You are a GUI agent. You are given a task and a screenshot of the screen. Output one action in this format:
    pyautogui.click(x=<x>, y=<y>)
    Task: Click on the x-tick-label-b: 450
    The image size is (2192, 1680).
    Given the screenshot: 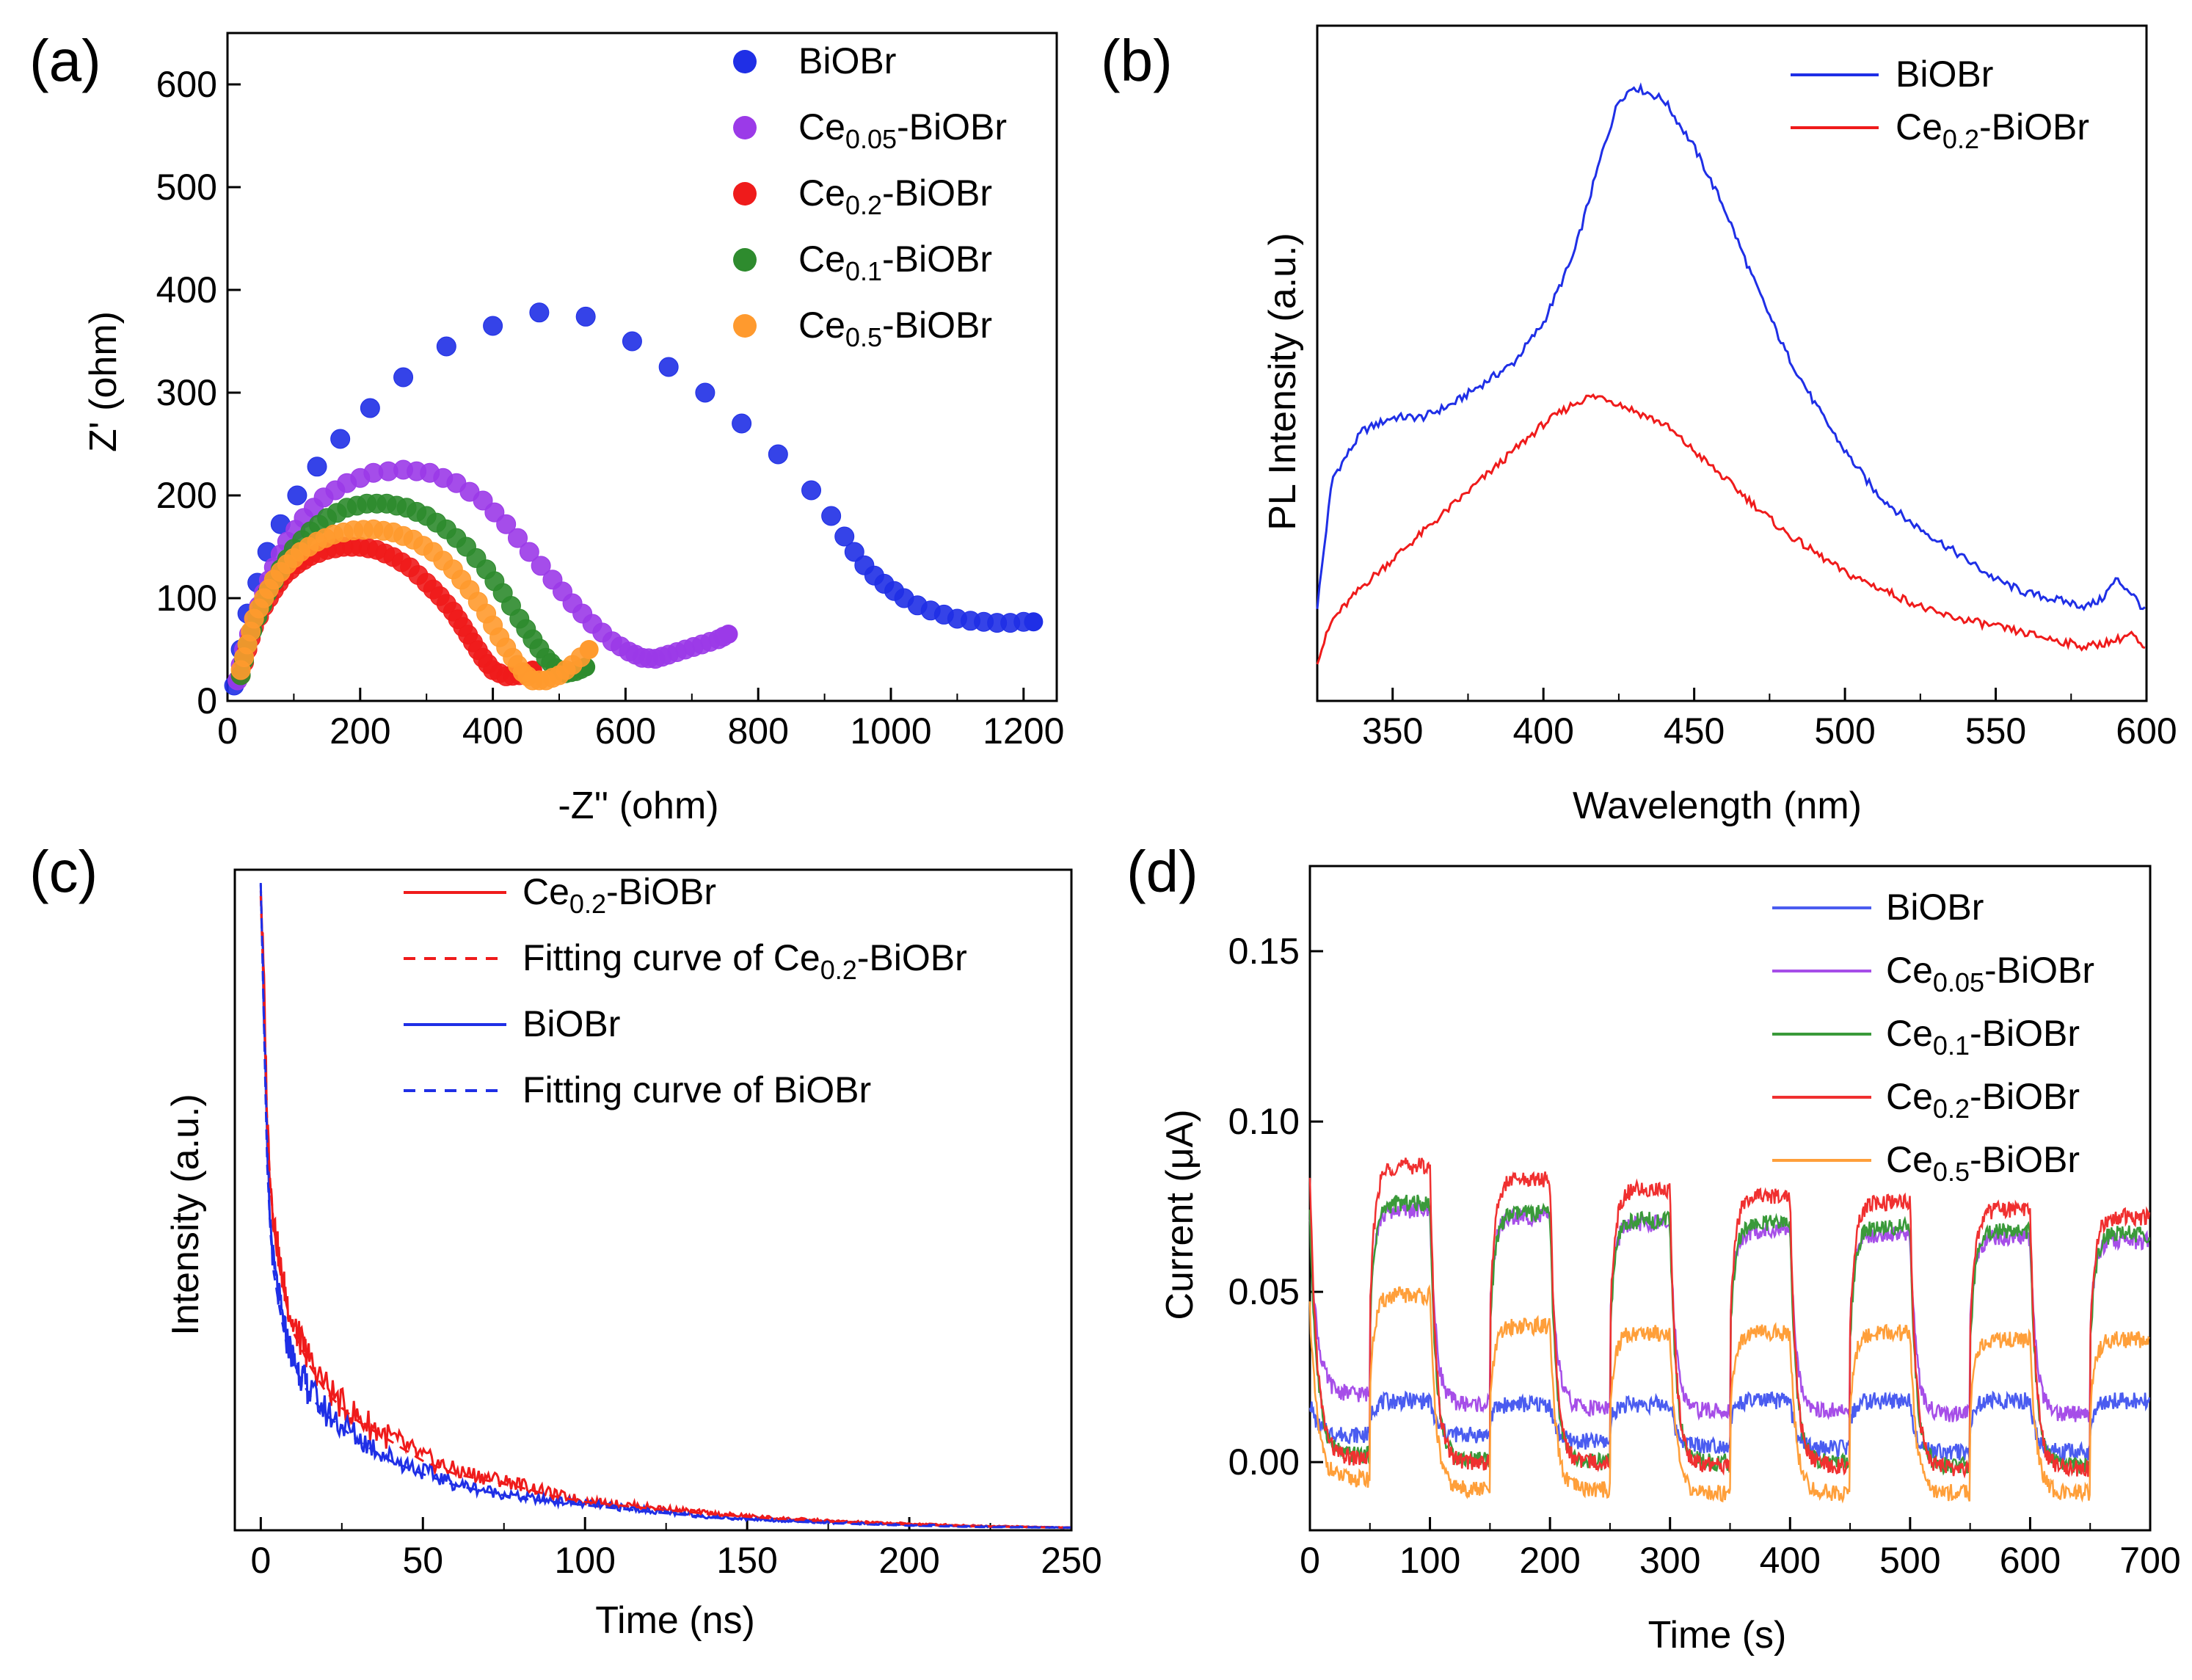 What is the action you would take?
    pyautogui.click(x=1695, y=731)
    